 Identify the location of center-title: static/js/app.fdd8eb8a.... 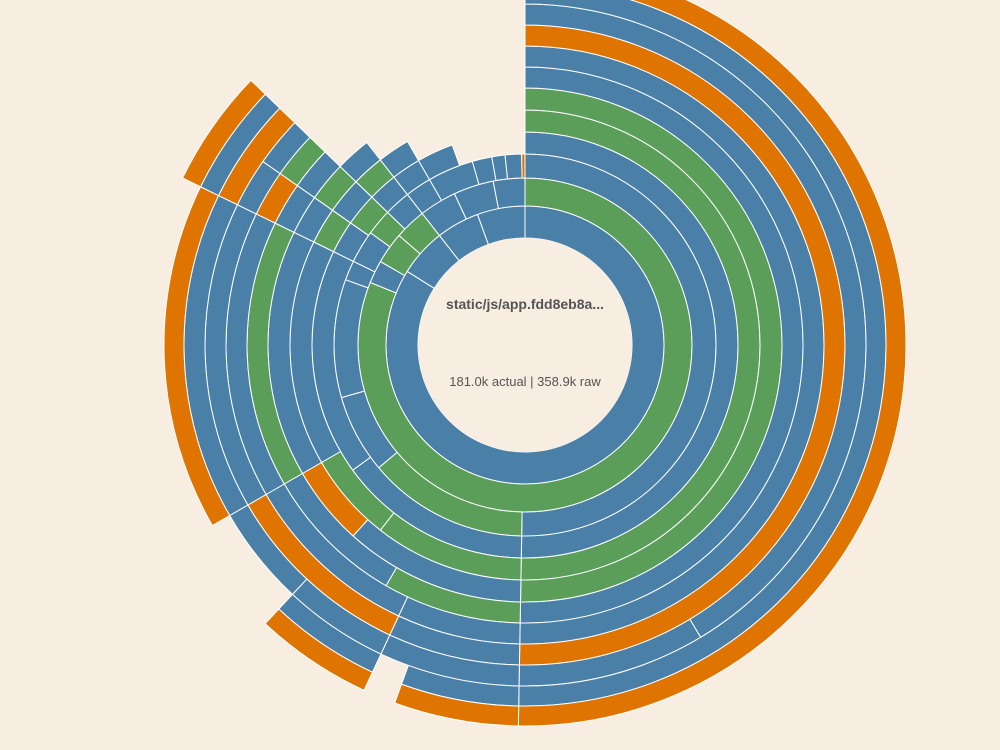
(525, 304).